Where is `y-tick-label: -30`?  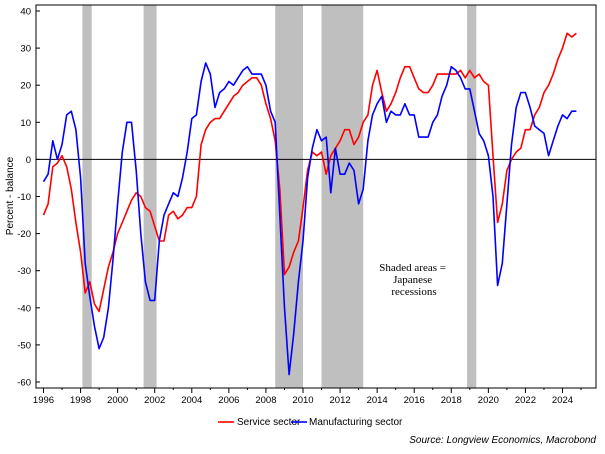 y-tick-label: -30 is located at coordinates (24, 271).